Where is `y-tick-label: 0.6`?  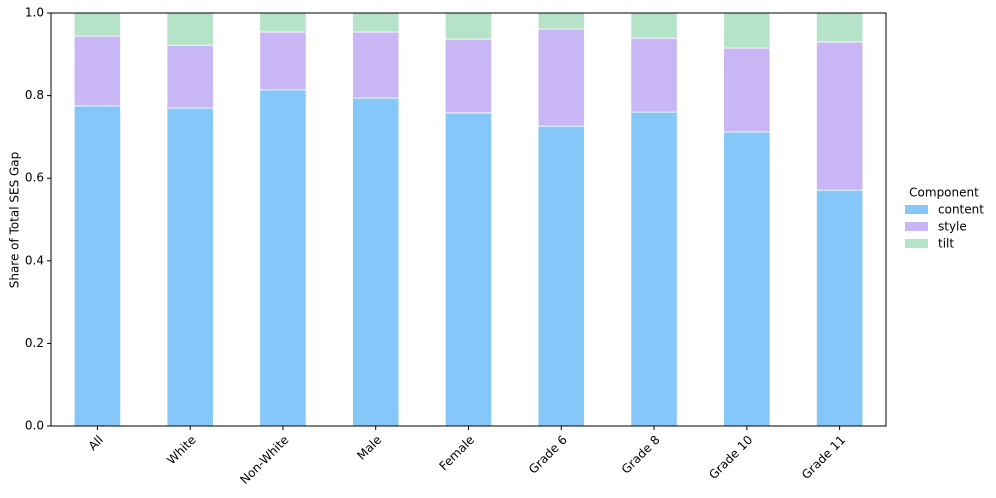 y-tick-label: 0.6 is located at coordinates (34, 178).